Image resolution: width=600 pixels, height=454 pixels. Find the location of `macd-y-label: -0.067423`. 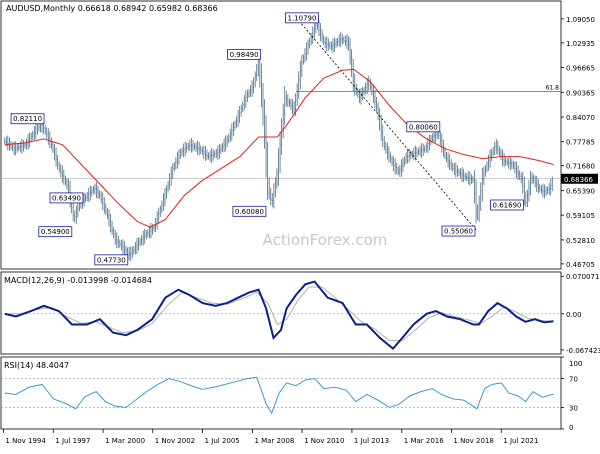

macd-y-label: -0.067423 is located at coordinates (583, 351).